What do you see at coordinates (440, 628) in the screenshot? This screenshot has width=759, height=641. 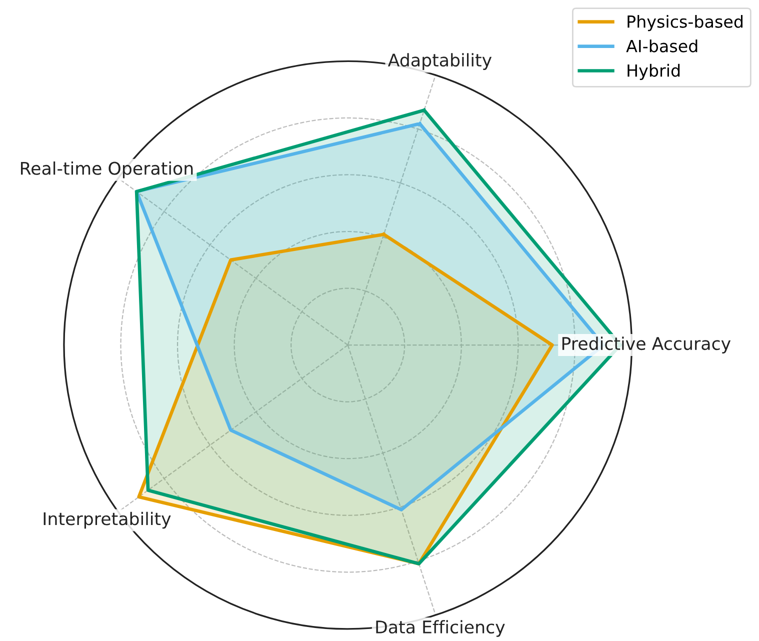 I see `spoke-label: Data Efficiency` at bounding box center [440, 628].